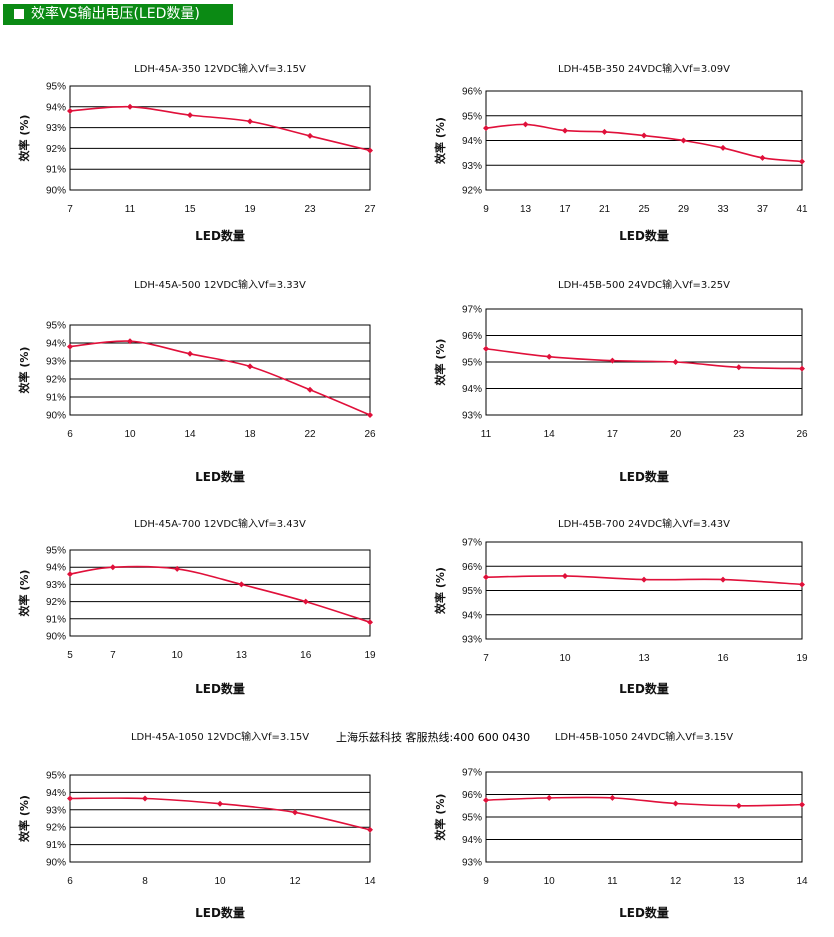  I want to click on x-tick-label: 27, so click(370, 209).